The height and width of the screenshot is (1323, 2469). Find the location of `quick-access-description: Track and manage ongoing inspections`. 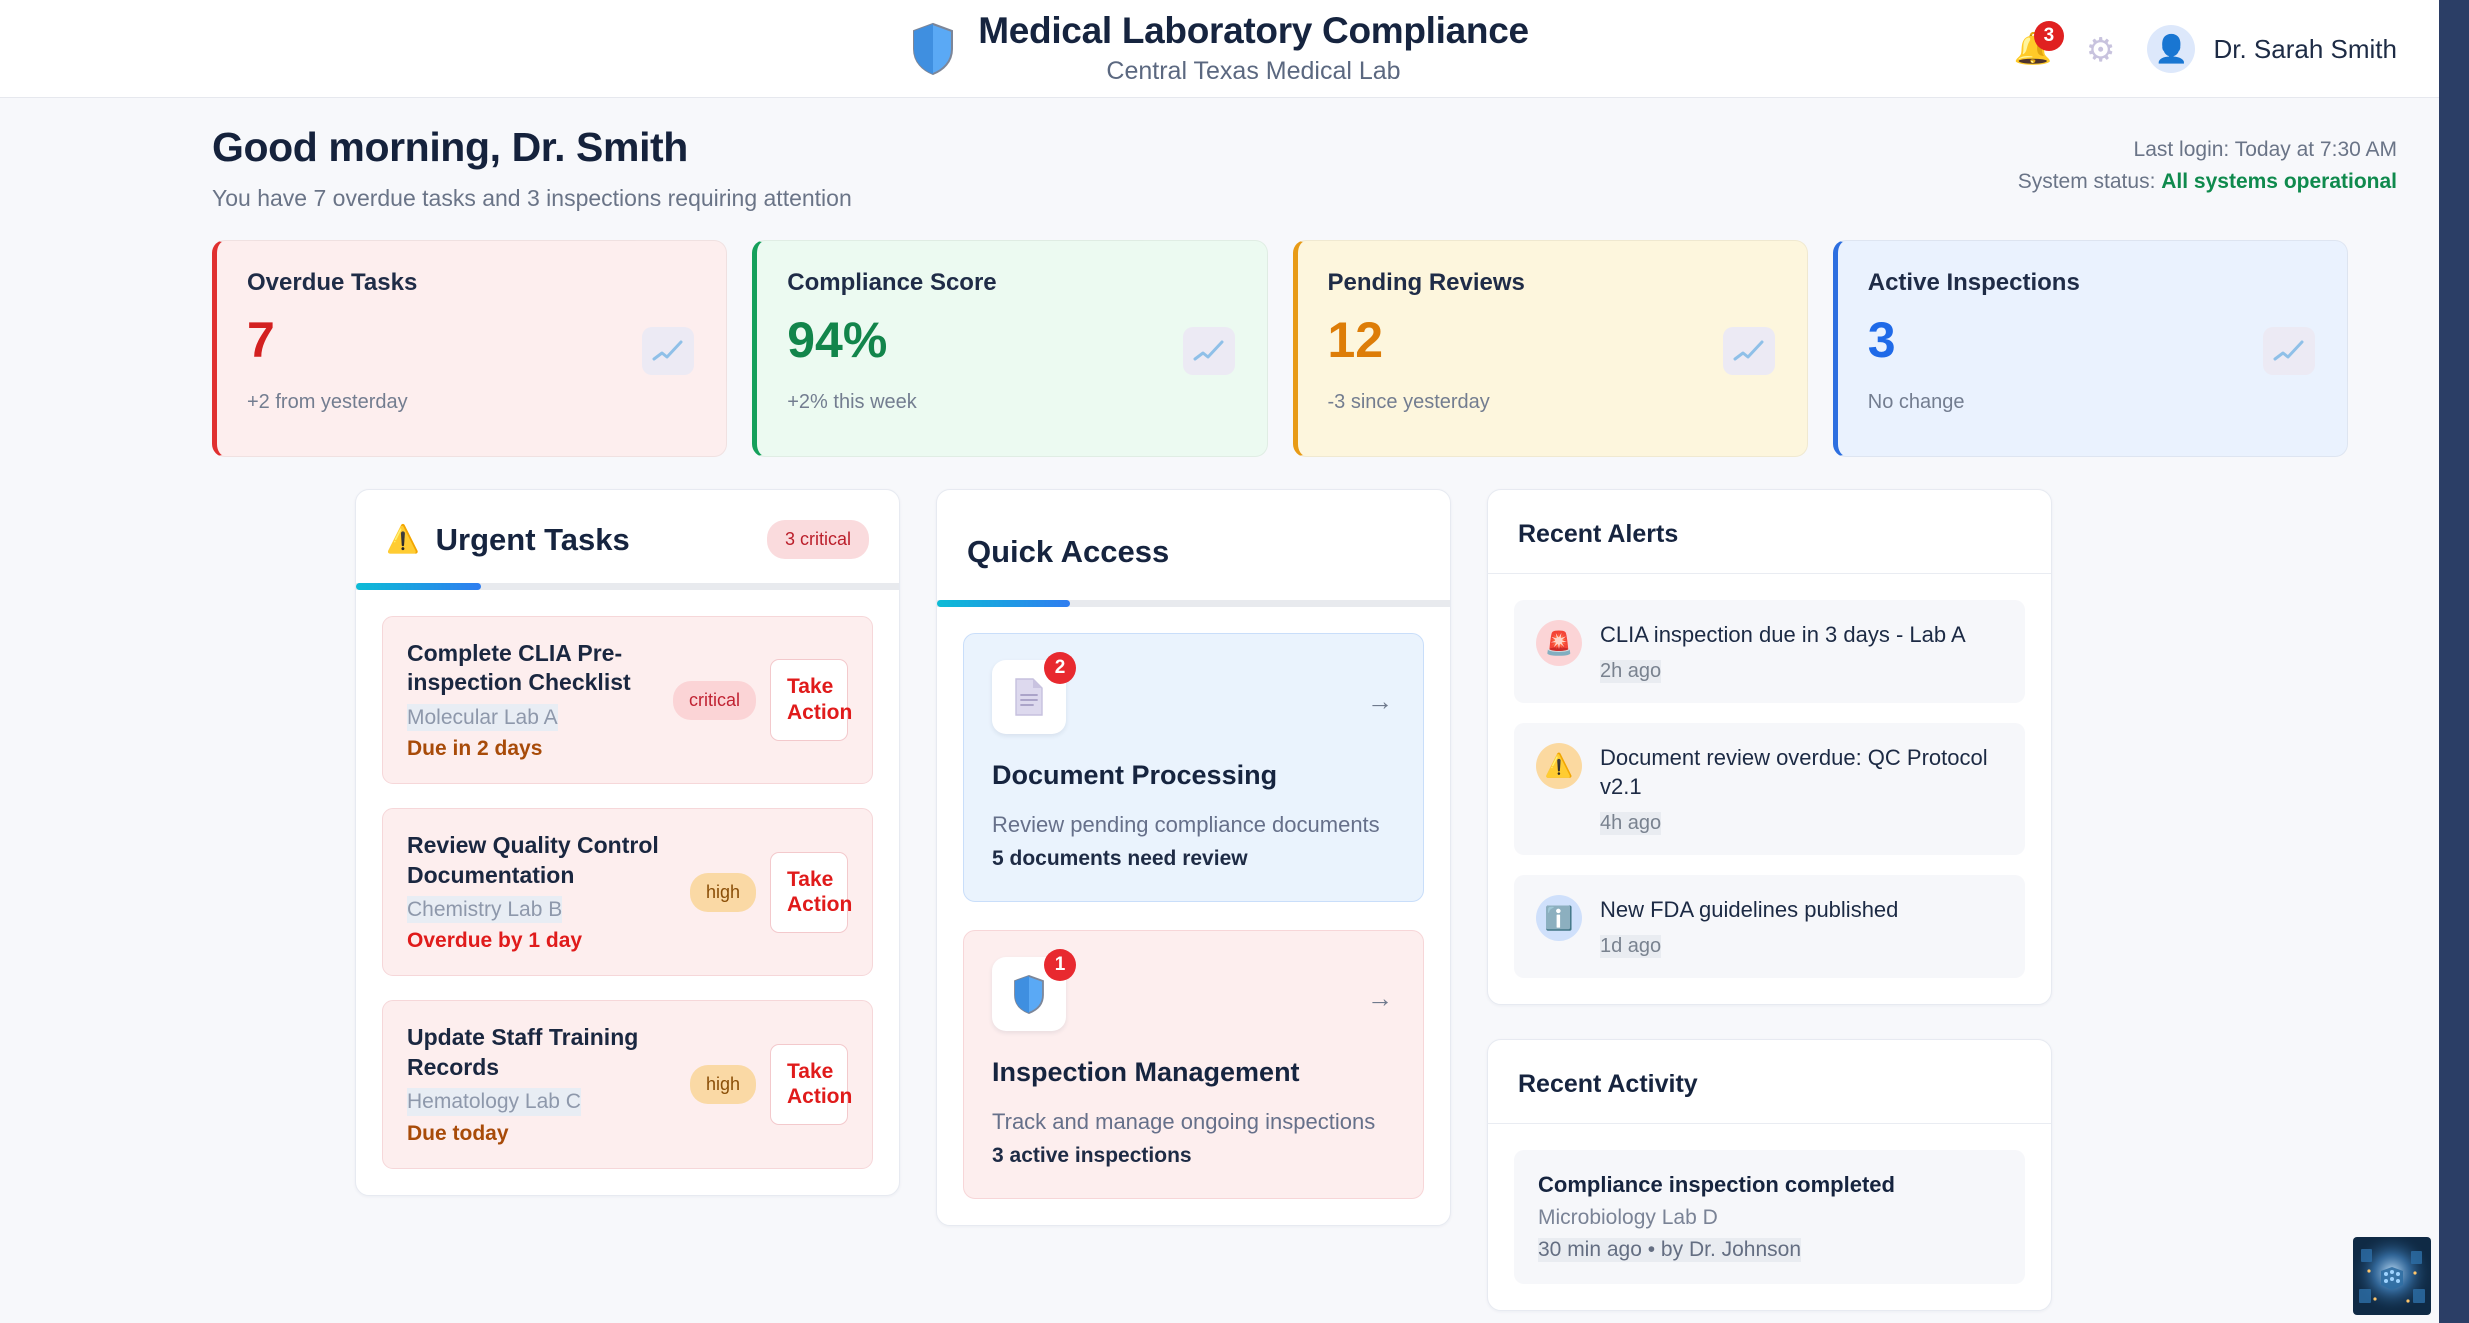

quick-access-description: Track and manage ongoing inspections is located at coordinates (1184, 1121).